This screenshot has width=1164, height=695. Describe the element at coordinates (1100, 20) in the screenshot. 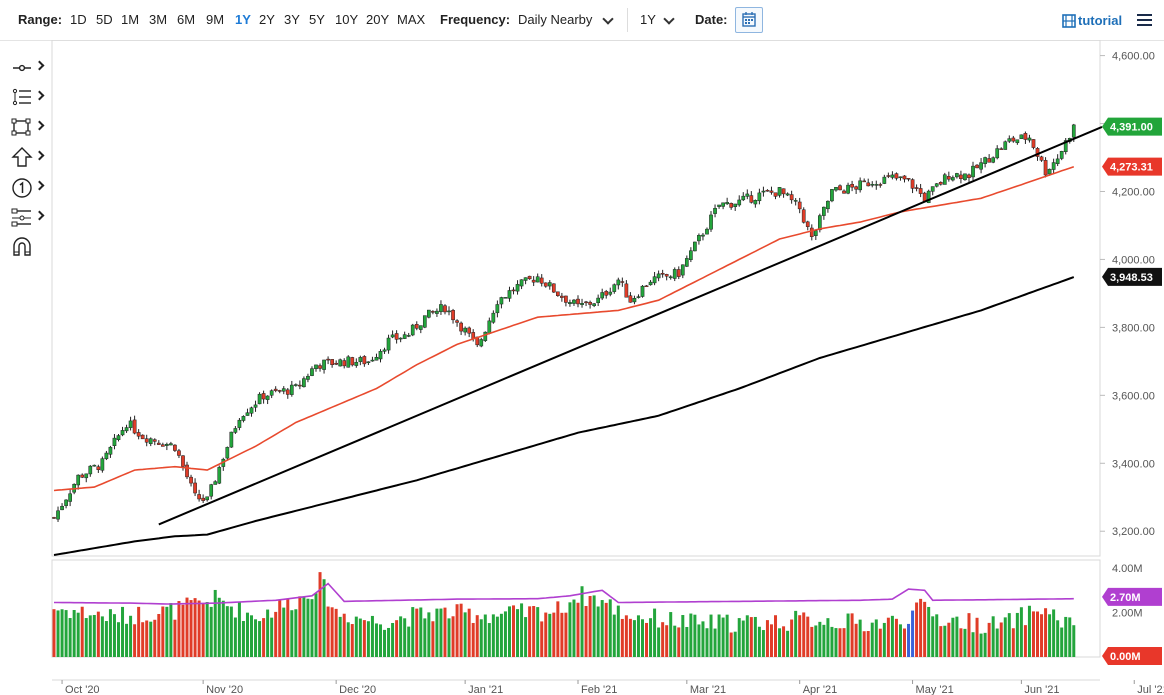

I see `tutorial-link: tutorial` at that location.